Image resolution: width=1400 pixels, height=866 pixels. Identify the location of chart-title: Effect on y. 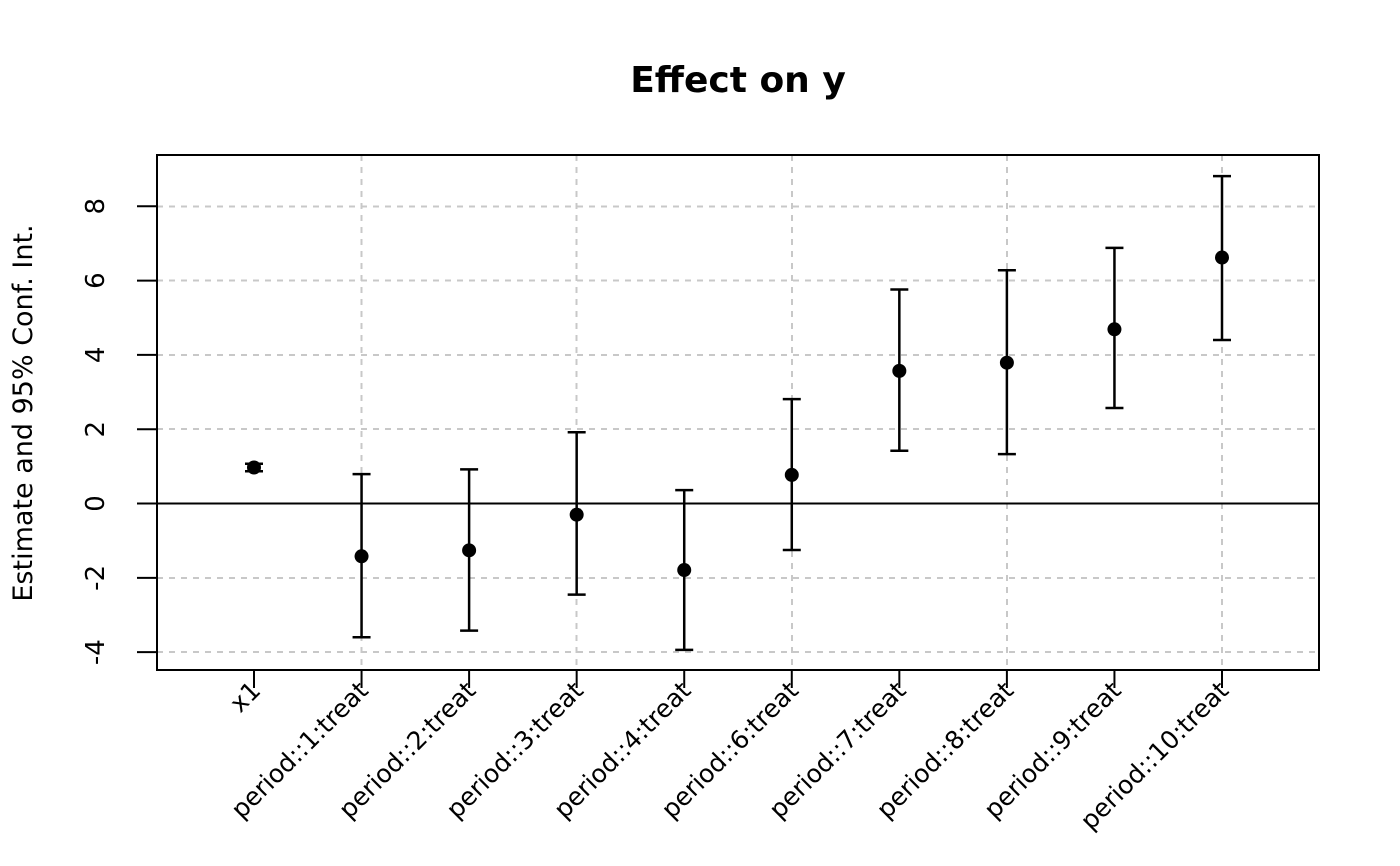
(738, 80).